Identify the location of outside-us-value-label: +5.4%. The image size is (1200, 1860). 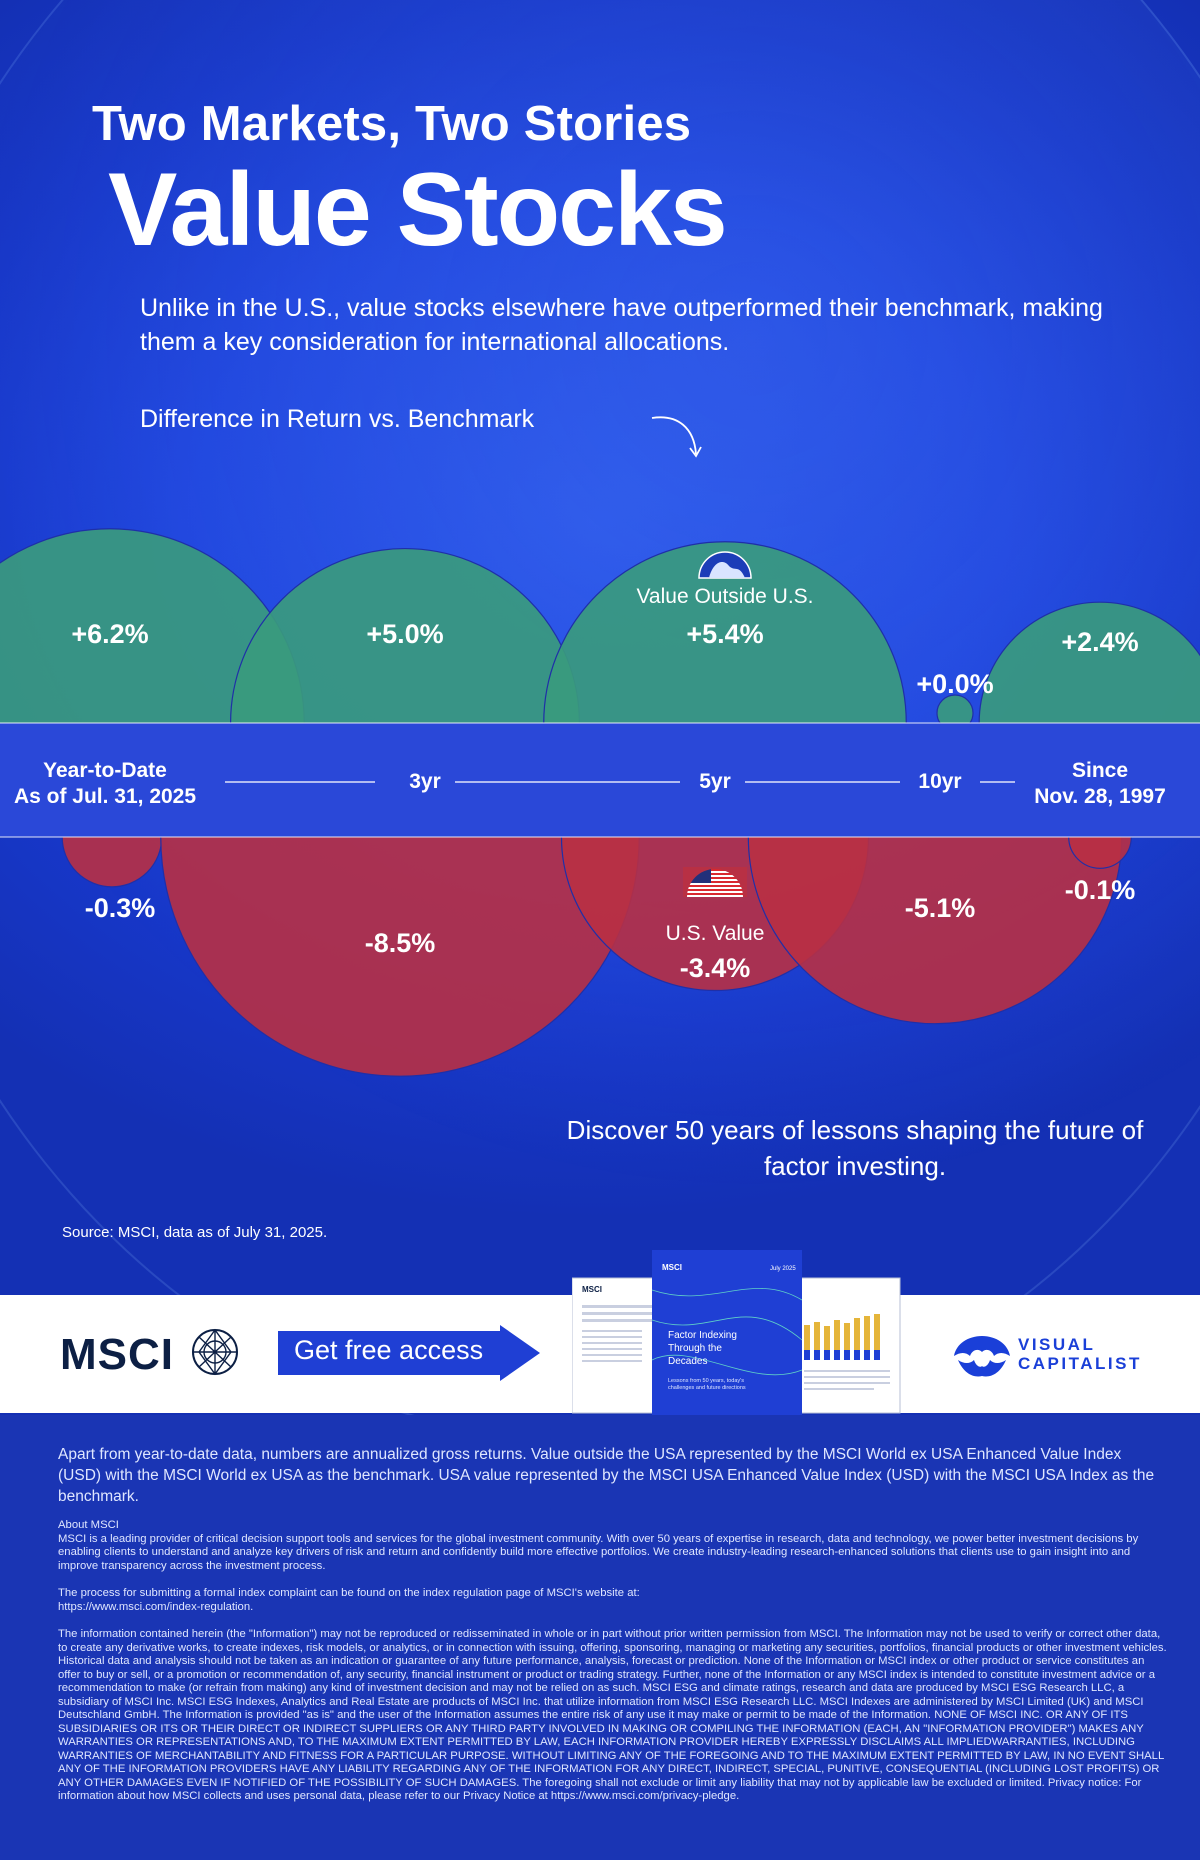
(724, 634).